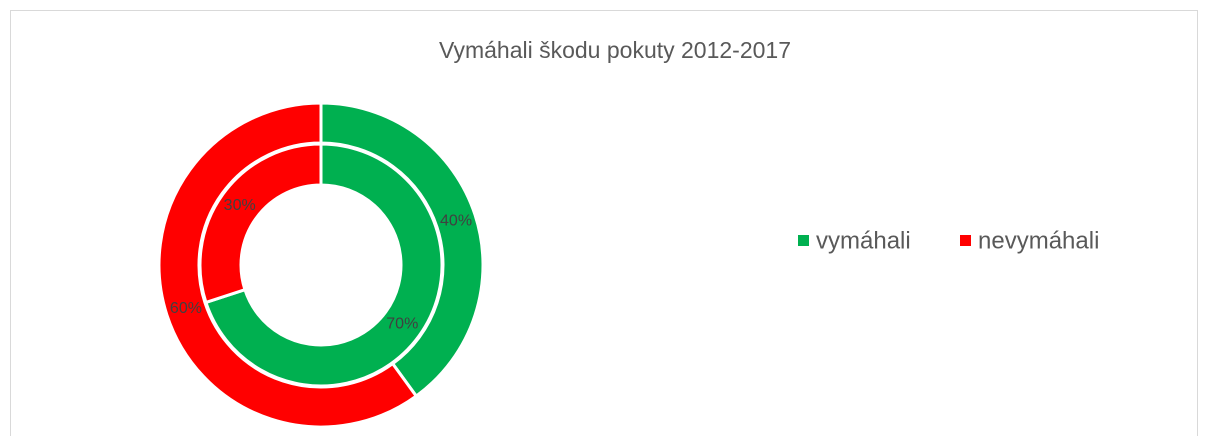  I want to click on chart-title: Vymáhali škodu pokuty 2012-2017, so click(615, 50).